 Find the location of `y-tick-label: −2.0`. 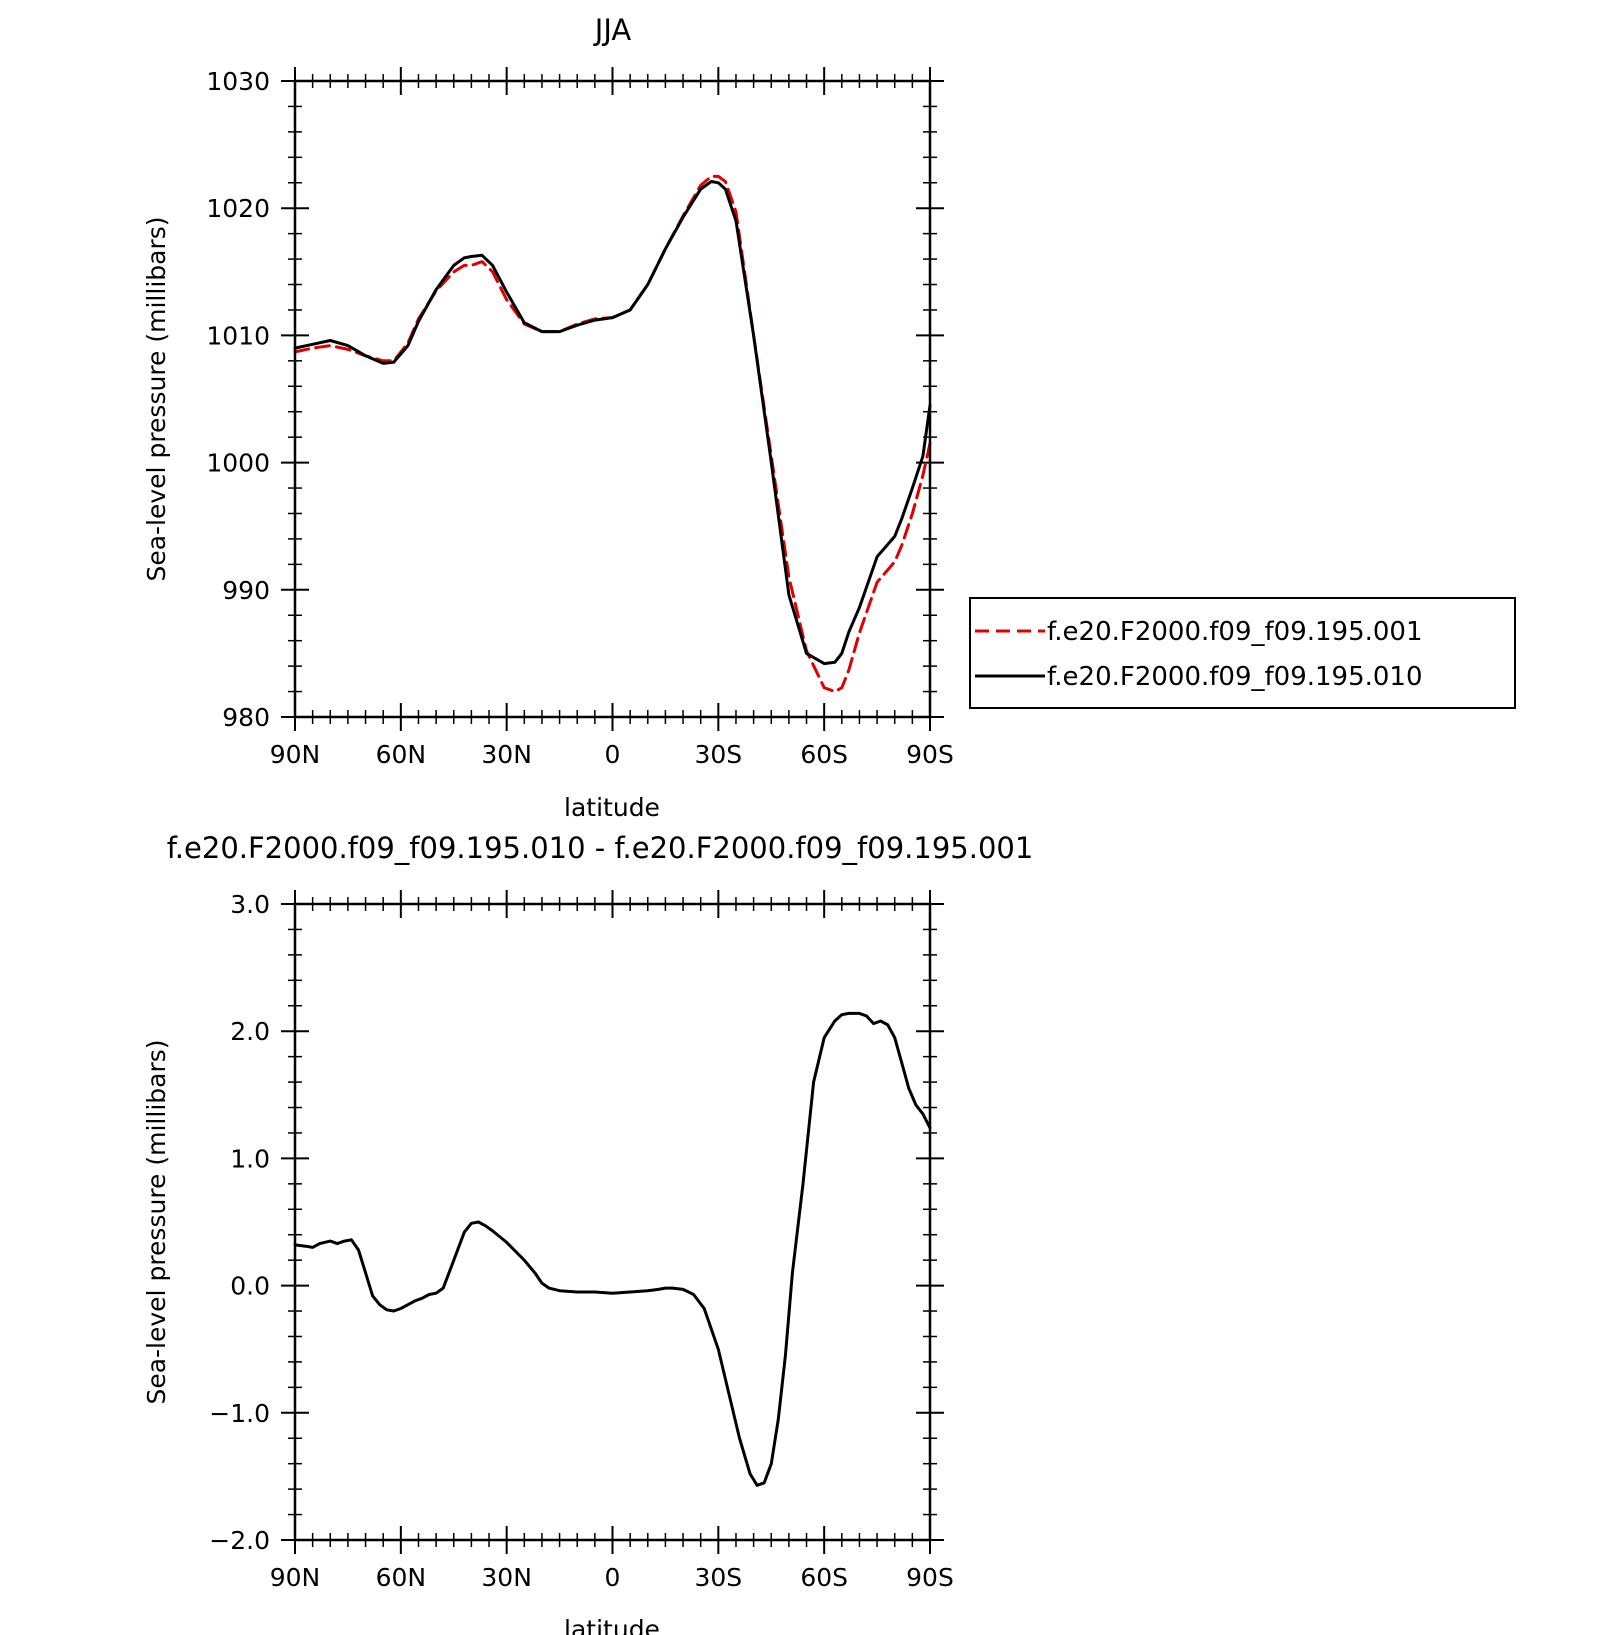

y-tick-label: −2.0 is located at coordinates (239, 1540).